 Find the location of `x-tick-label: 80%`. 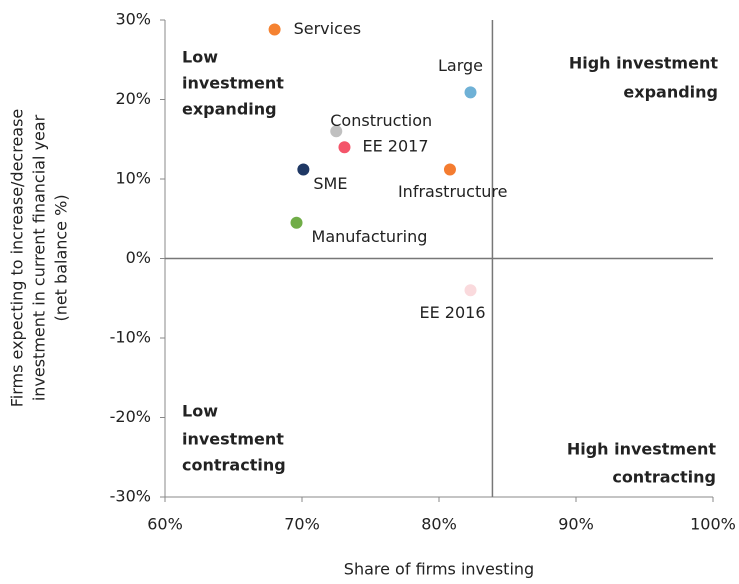

x-tick-label: 80% is located at coordinates (439, 524).